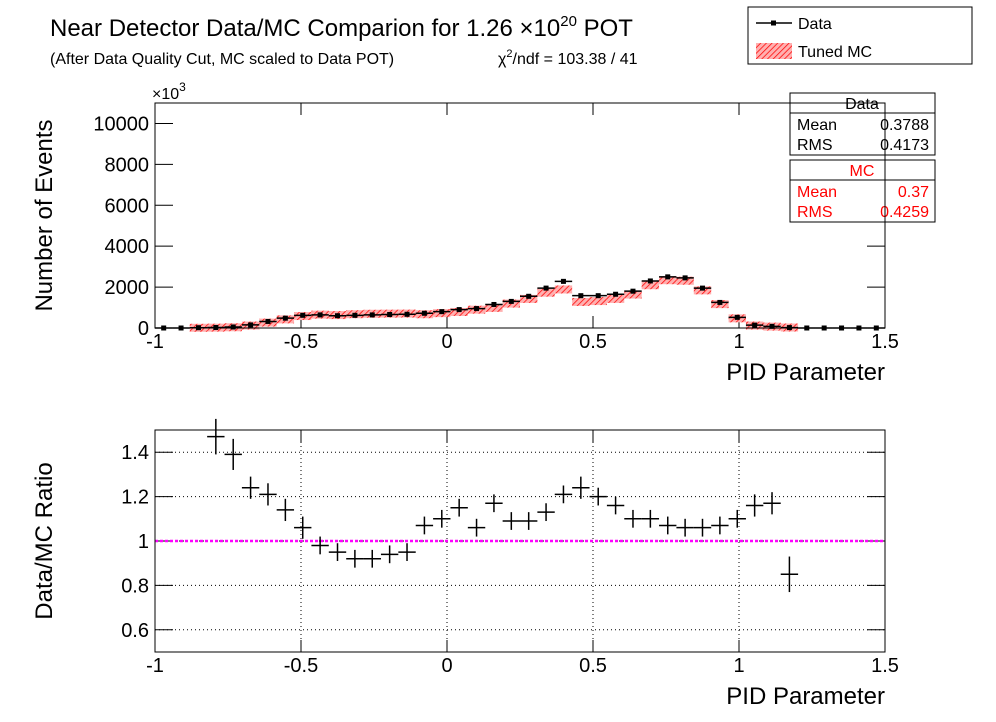 The width and height of the screenshot is (996, 722). I want to click on y-tick-label: 8000, so click(127, 165).